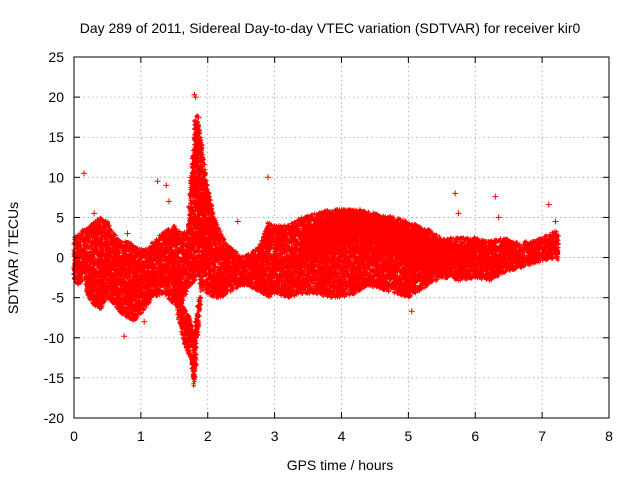  I want to click on x-tick-label: 4, so click(342, 436).